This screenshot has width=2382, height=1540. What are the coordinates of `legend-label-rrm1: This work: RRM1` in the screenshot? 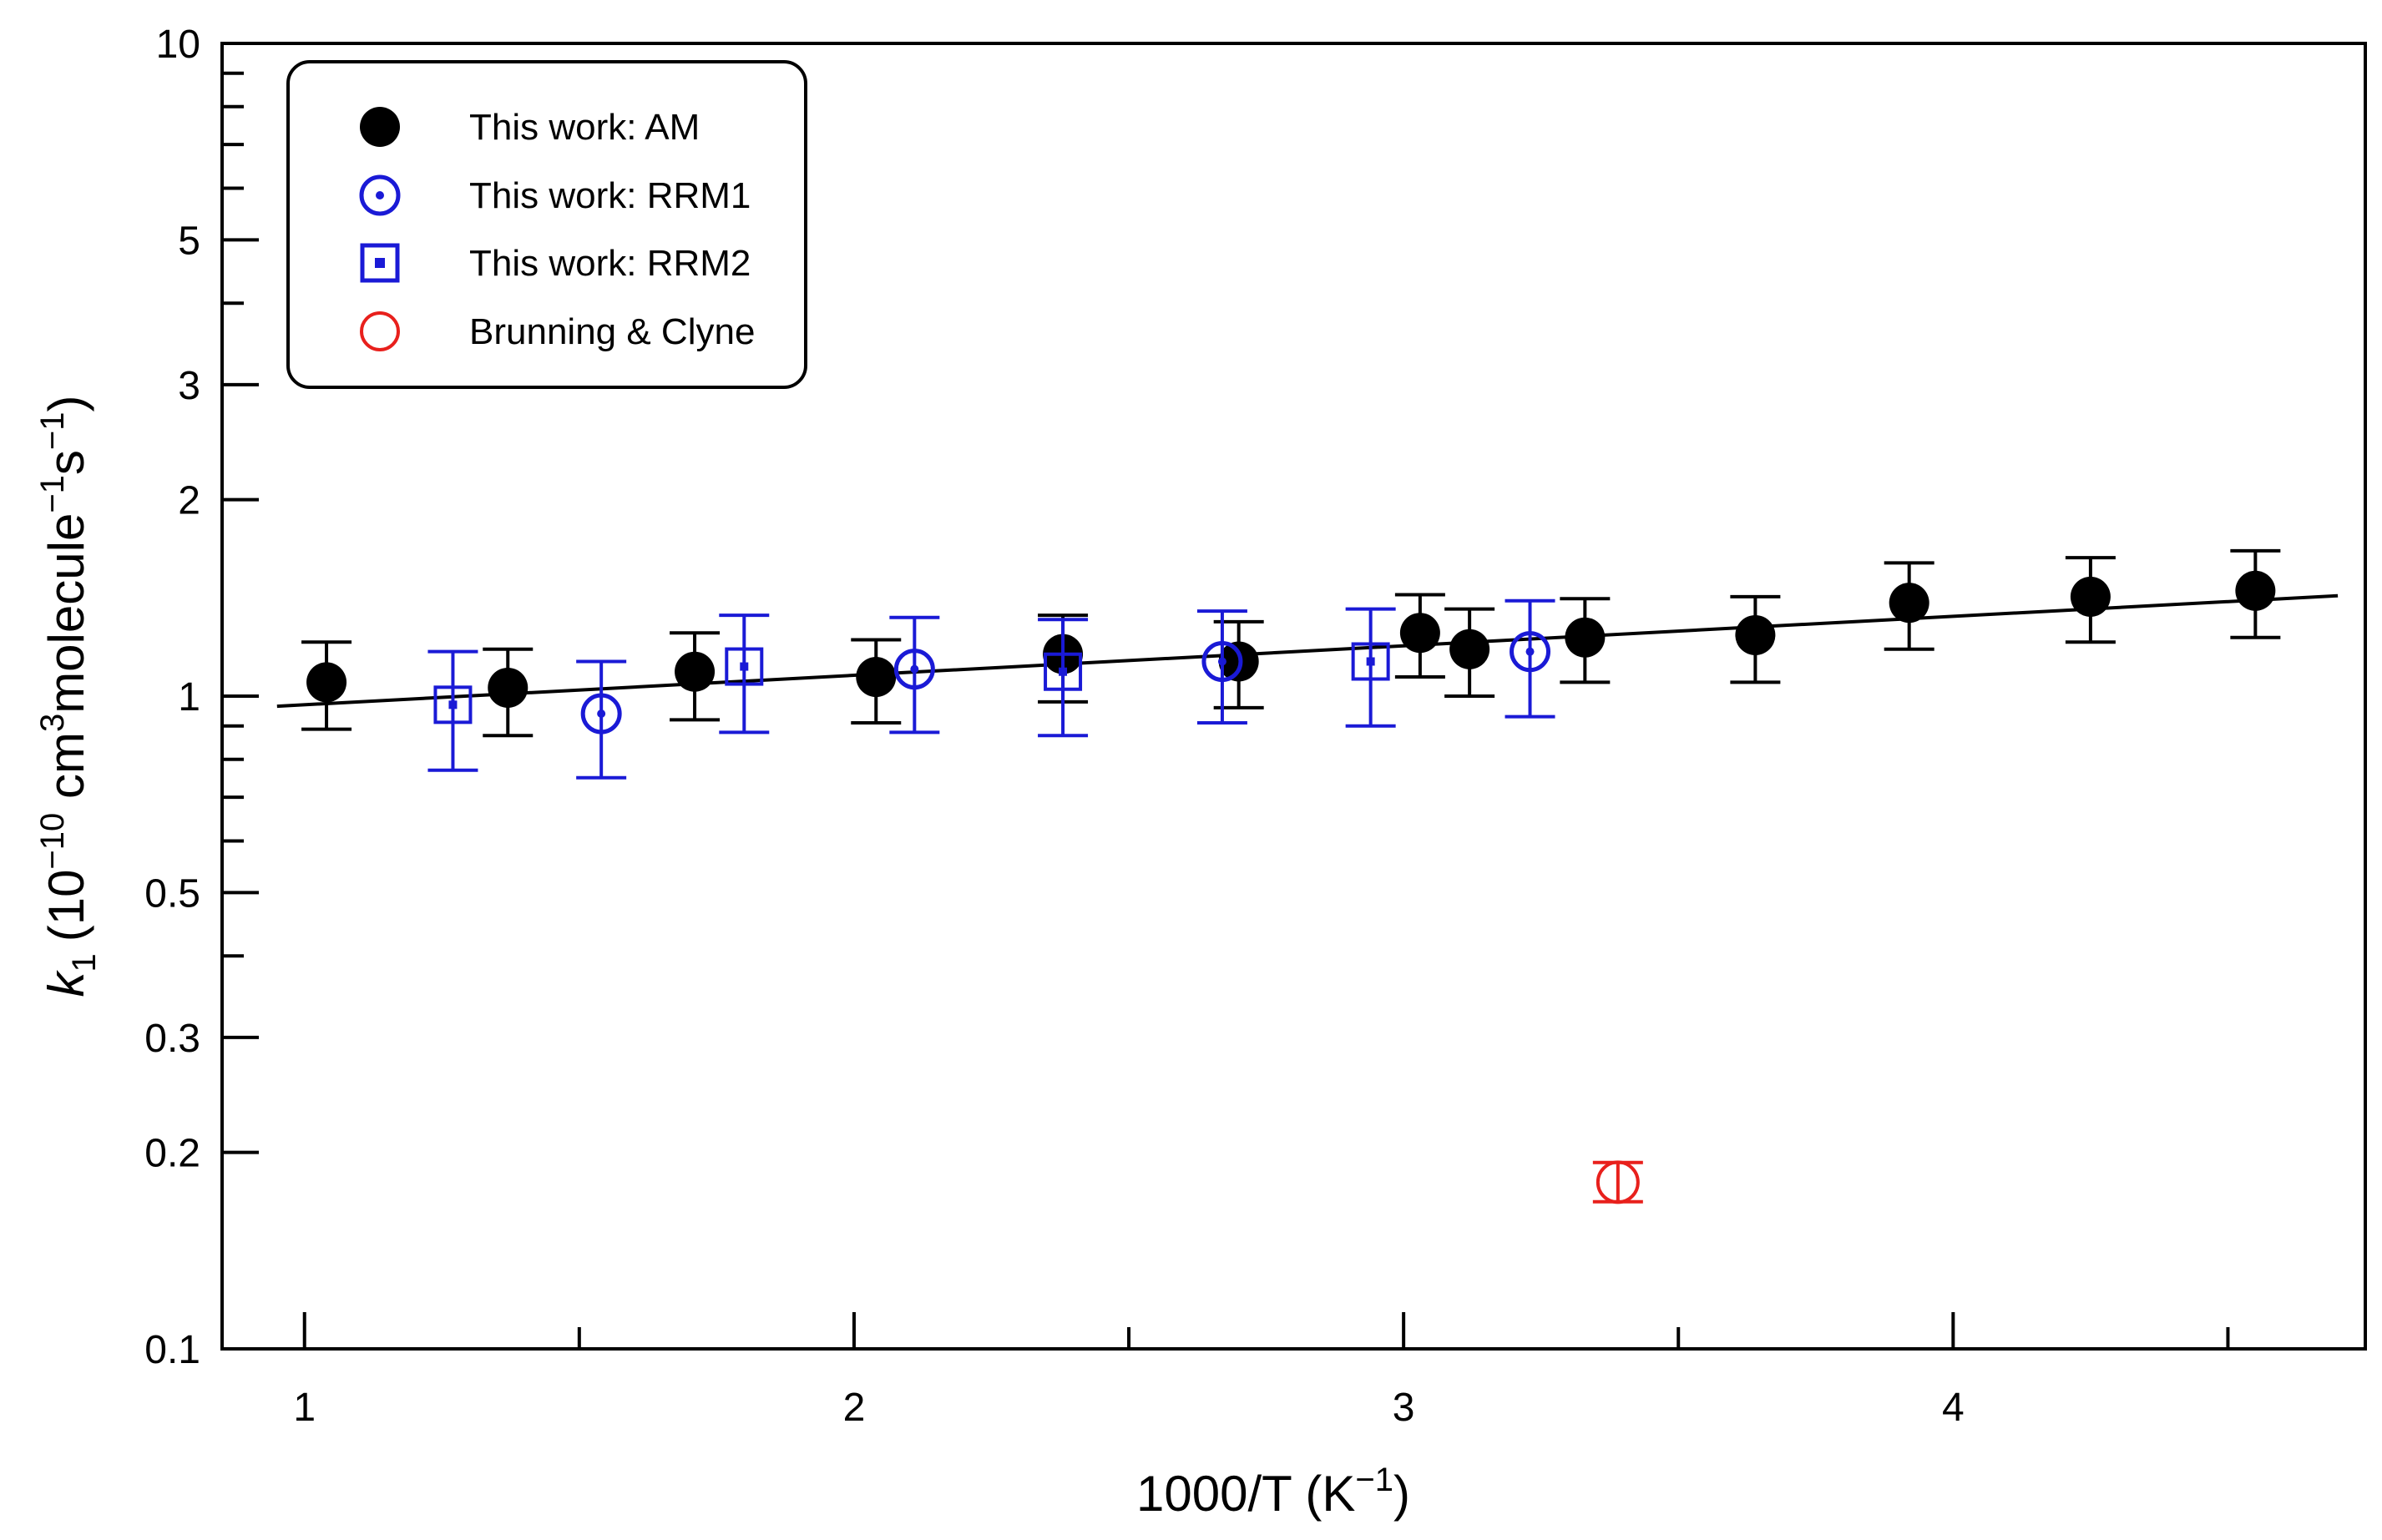 It's located at (610, 195).